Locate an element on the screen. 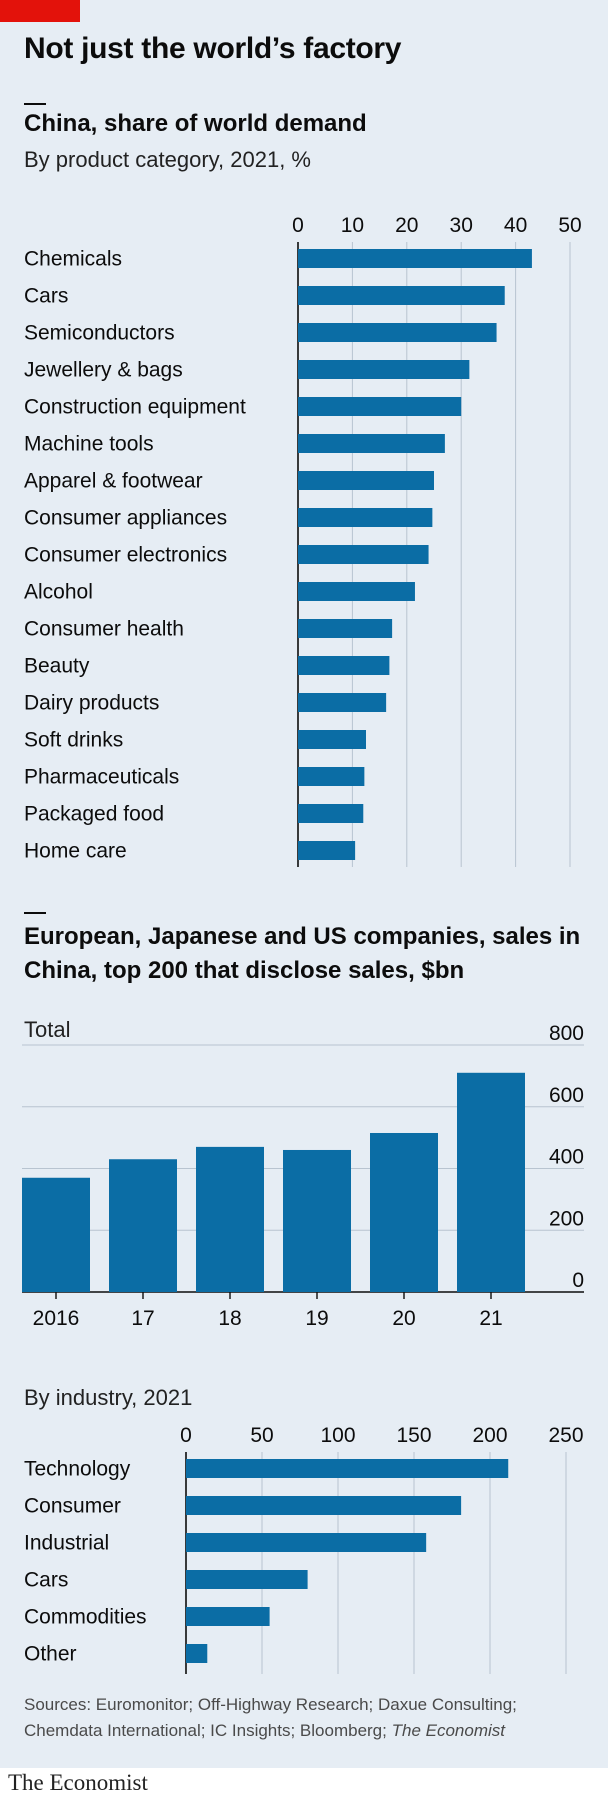 Image resolution: width=608 pixels, height=1798 pixels. chart3-subtitle: By industry, 2021 is located at coordinates (108, 1397).